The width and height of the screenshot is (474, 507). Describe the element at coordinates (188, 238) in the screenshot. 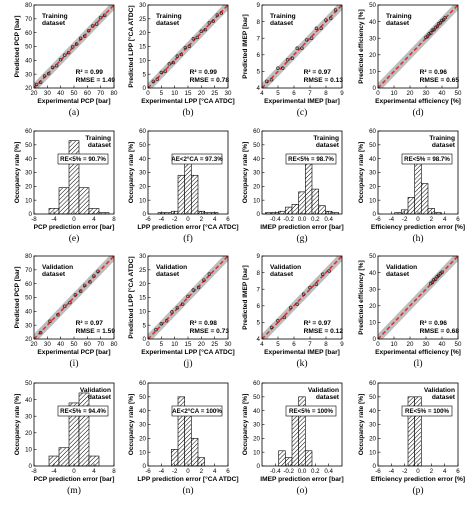

I see `panel-label: (f)` at that location.